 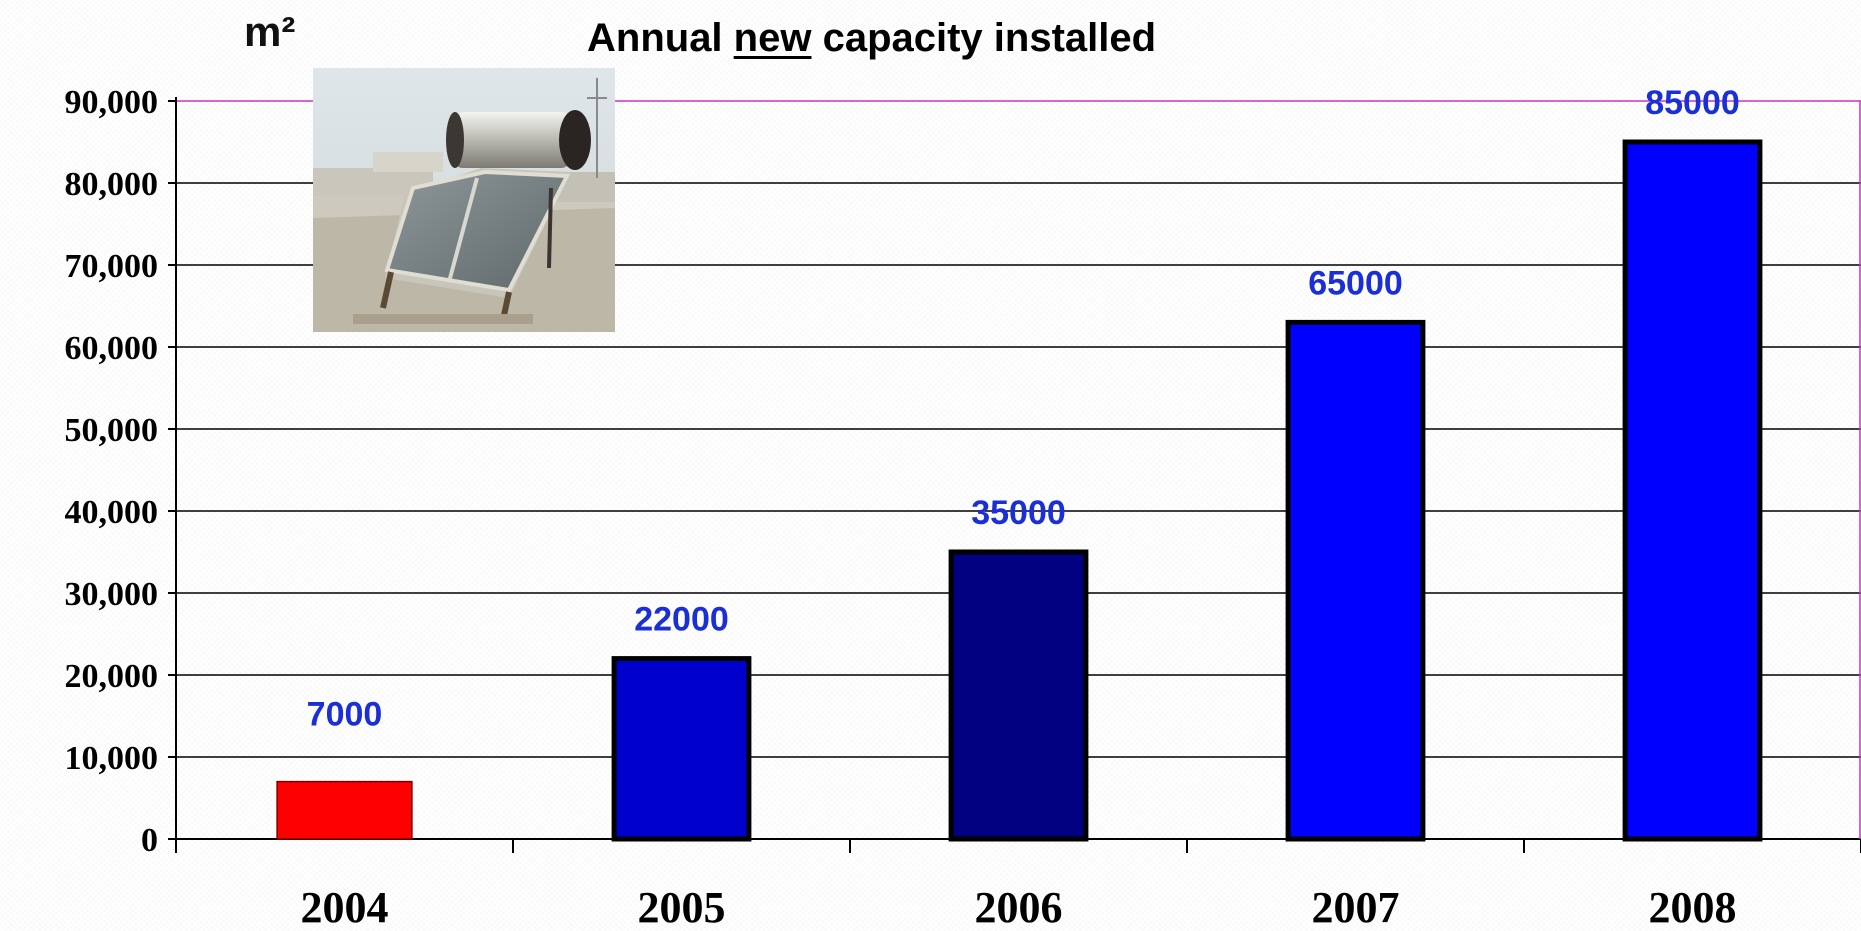 I want to click on chart-title: Annual new capacity installed, so click(x=871, y=38).